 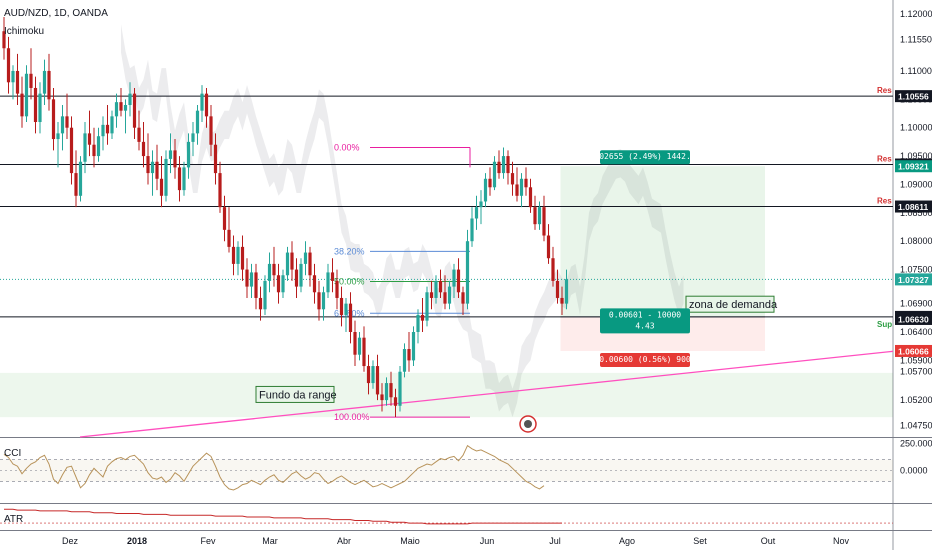 I want to click on time-label: Nov, so click(x=841, y=541).